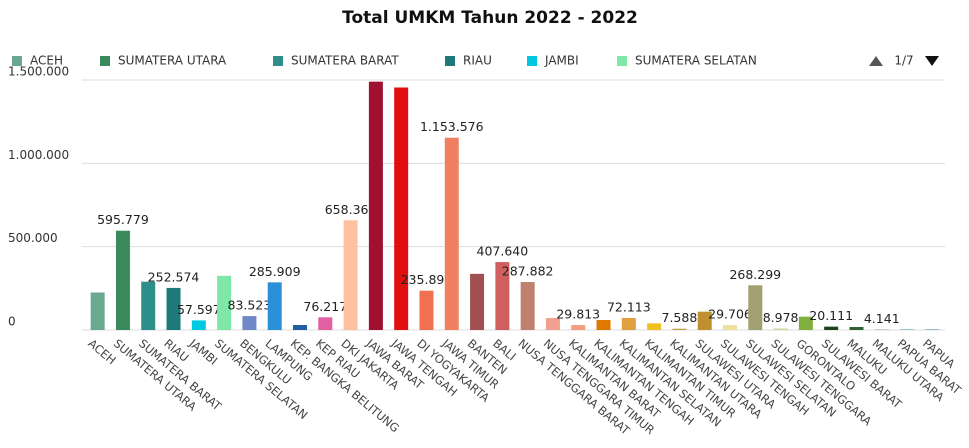 The width and height of the screenshot is (969, 448). I want to click on chart-title: Total UMKM Tahun 2022 - 2022, so click(490, 18).